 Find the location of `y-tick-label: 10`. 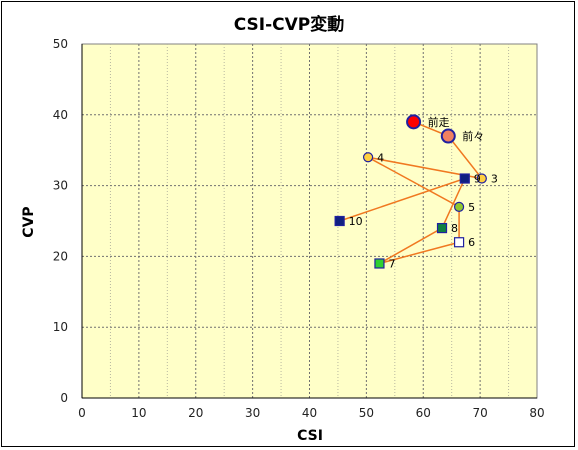

y-tick-label: 10 is located at coordinates (60, 327).